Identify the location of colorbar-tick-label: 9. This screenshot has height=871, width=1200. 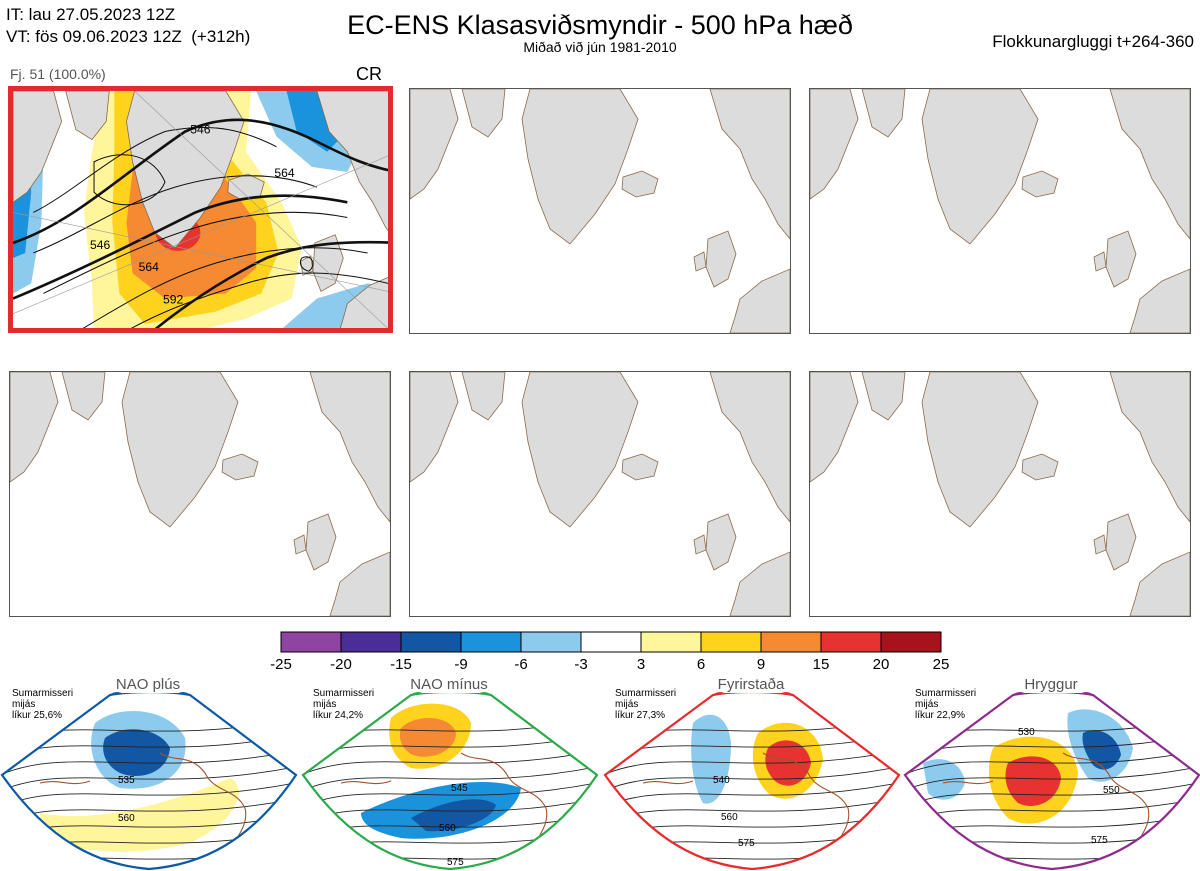
(761, 664).